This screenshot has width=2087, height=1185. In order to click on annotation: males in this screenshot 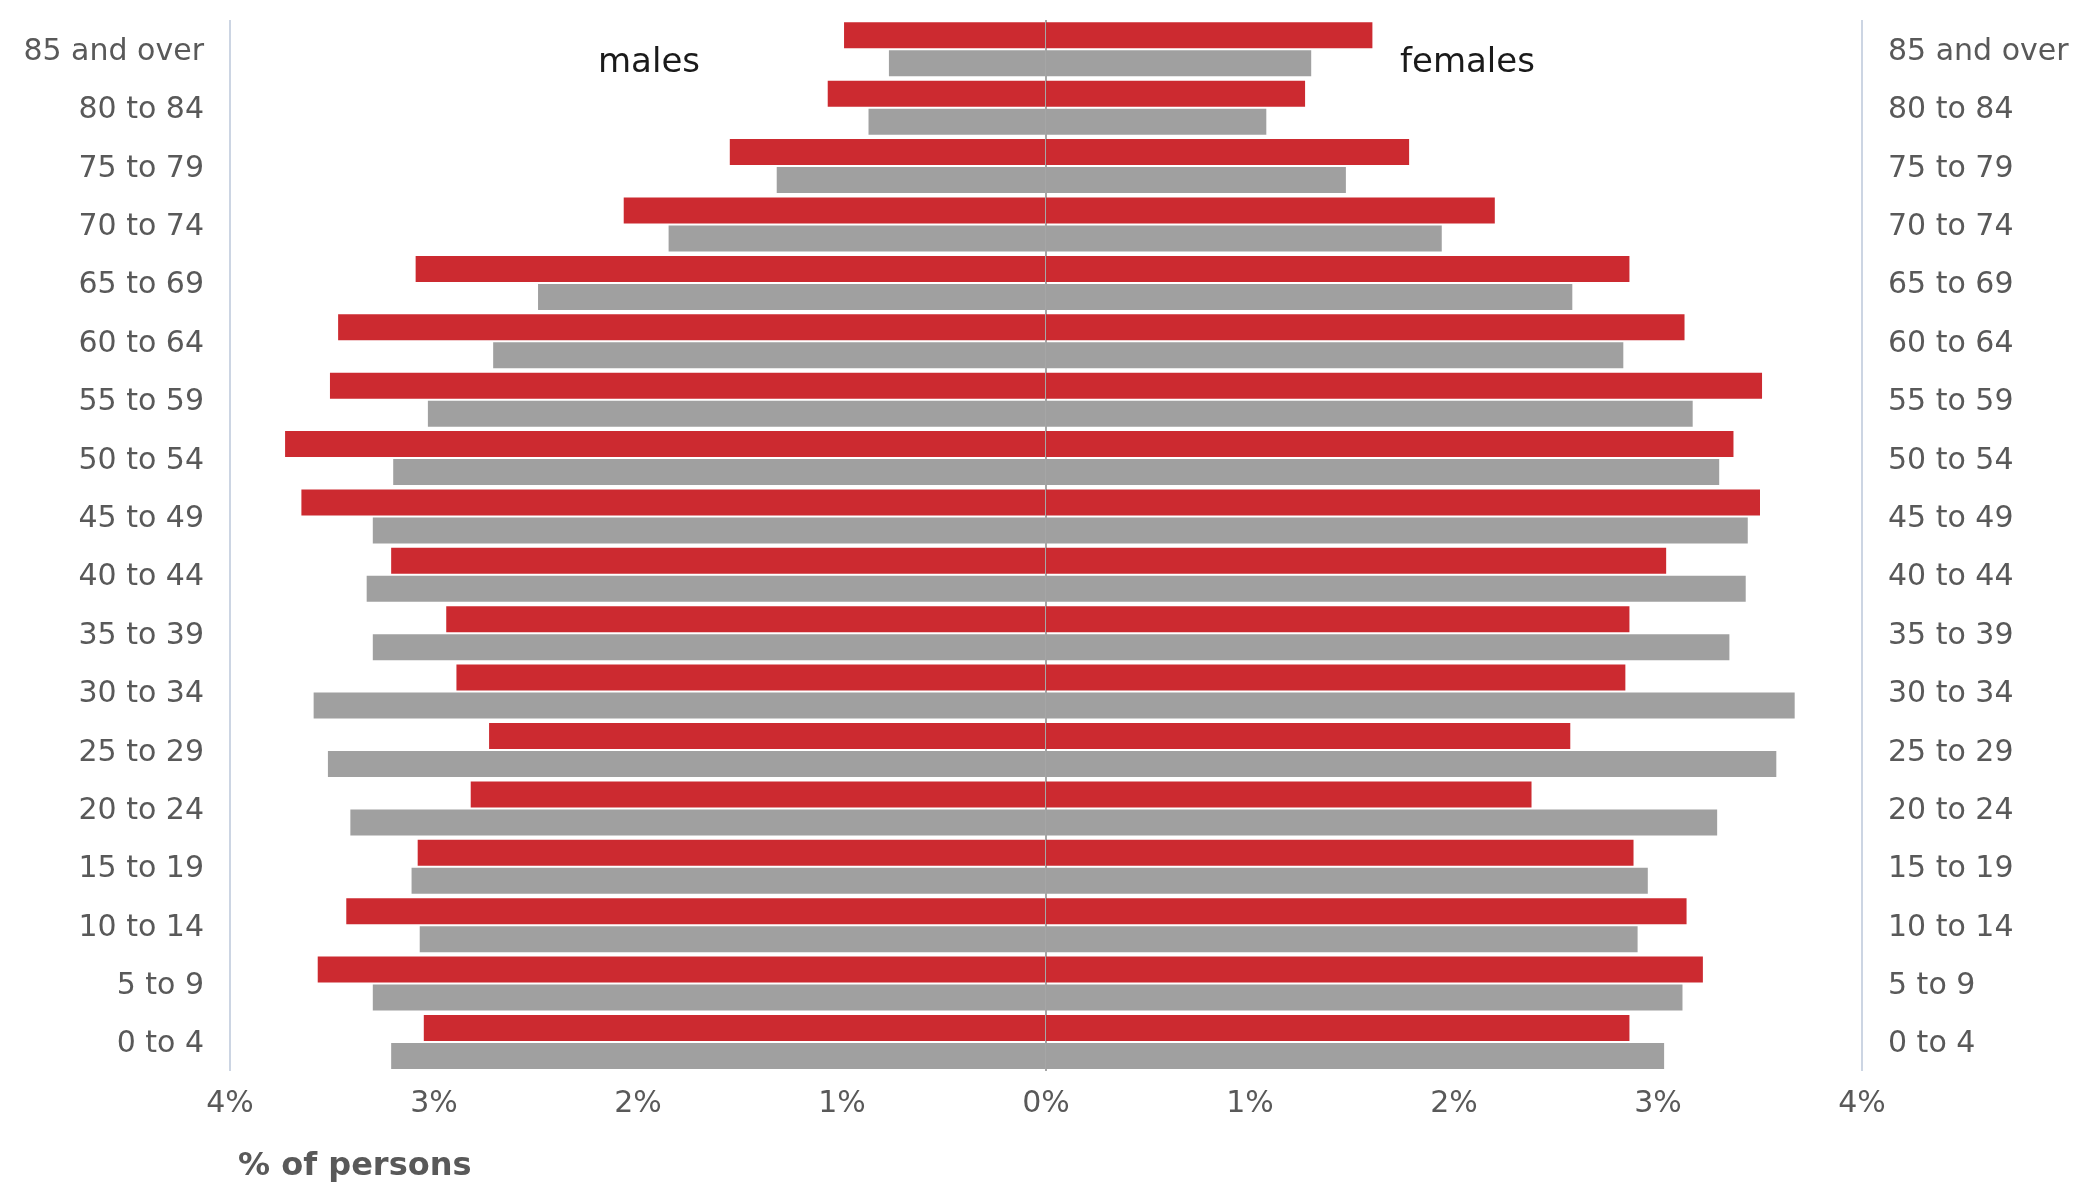, I will do `click(649, 60)`.